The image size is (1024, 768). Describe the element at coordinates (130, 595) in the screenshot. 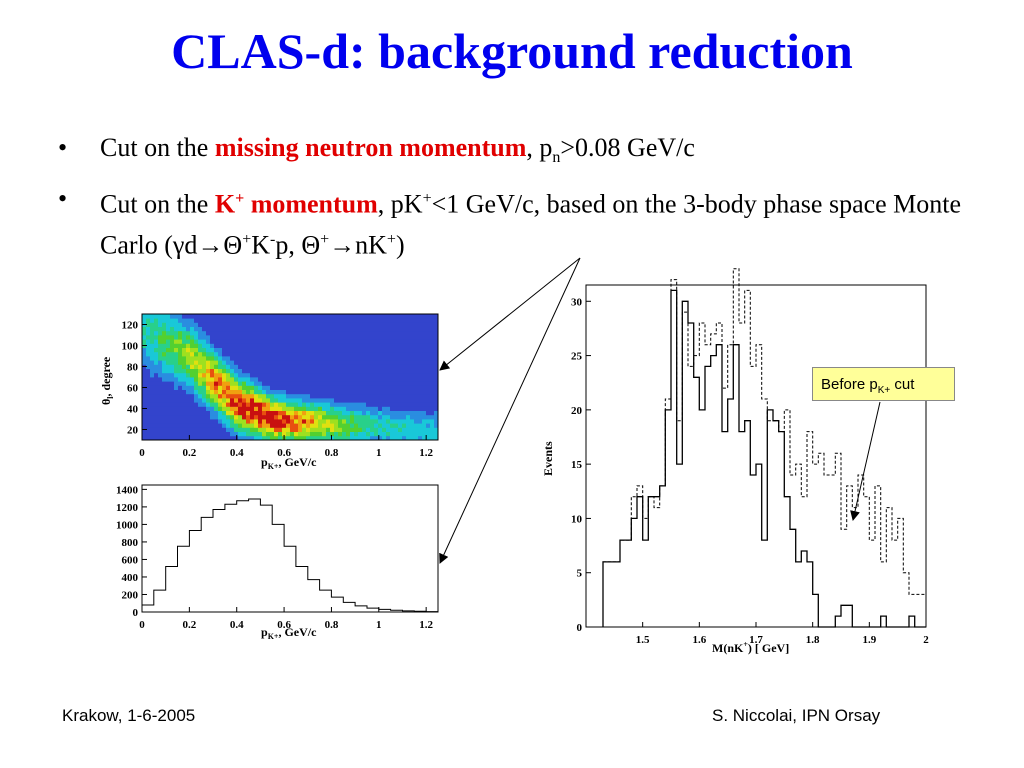

I see `momentum-y-tick-label: 200` at that location.